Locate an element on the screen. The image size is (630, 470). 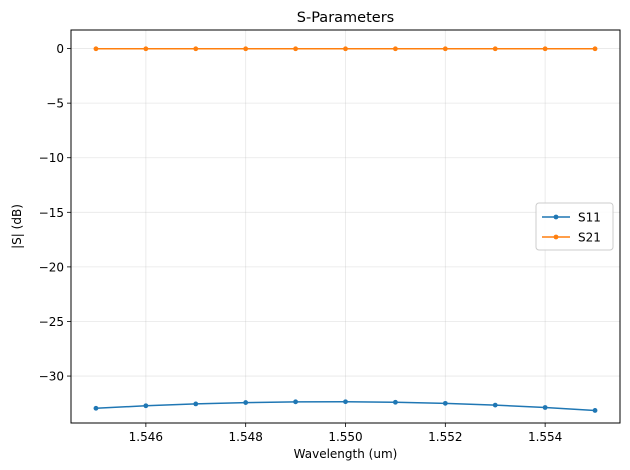
legend-marker-s21 is located at coordinates (556, 237).